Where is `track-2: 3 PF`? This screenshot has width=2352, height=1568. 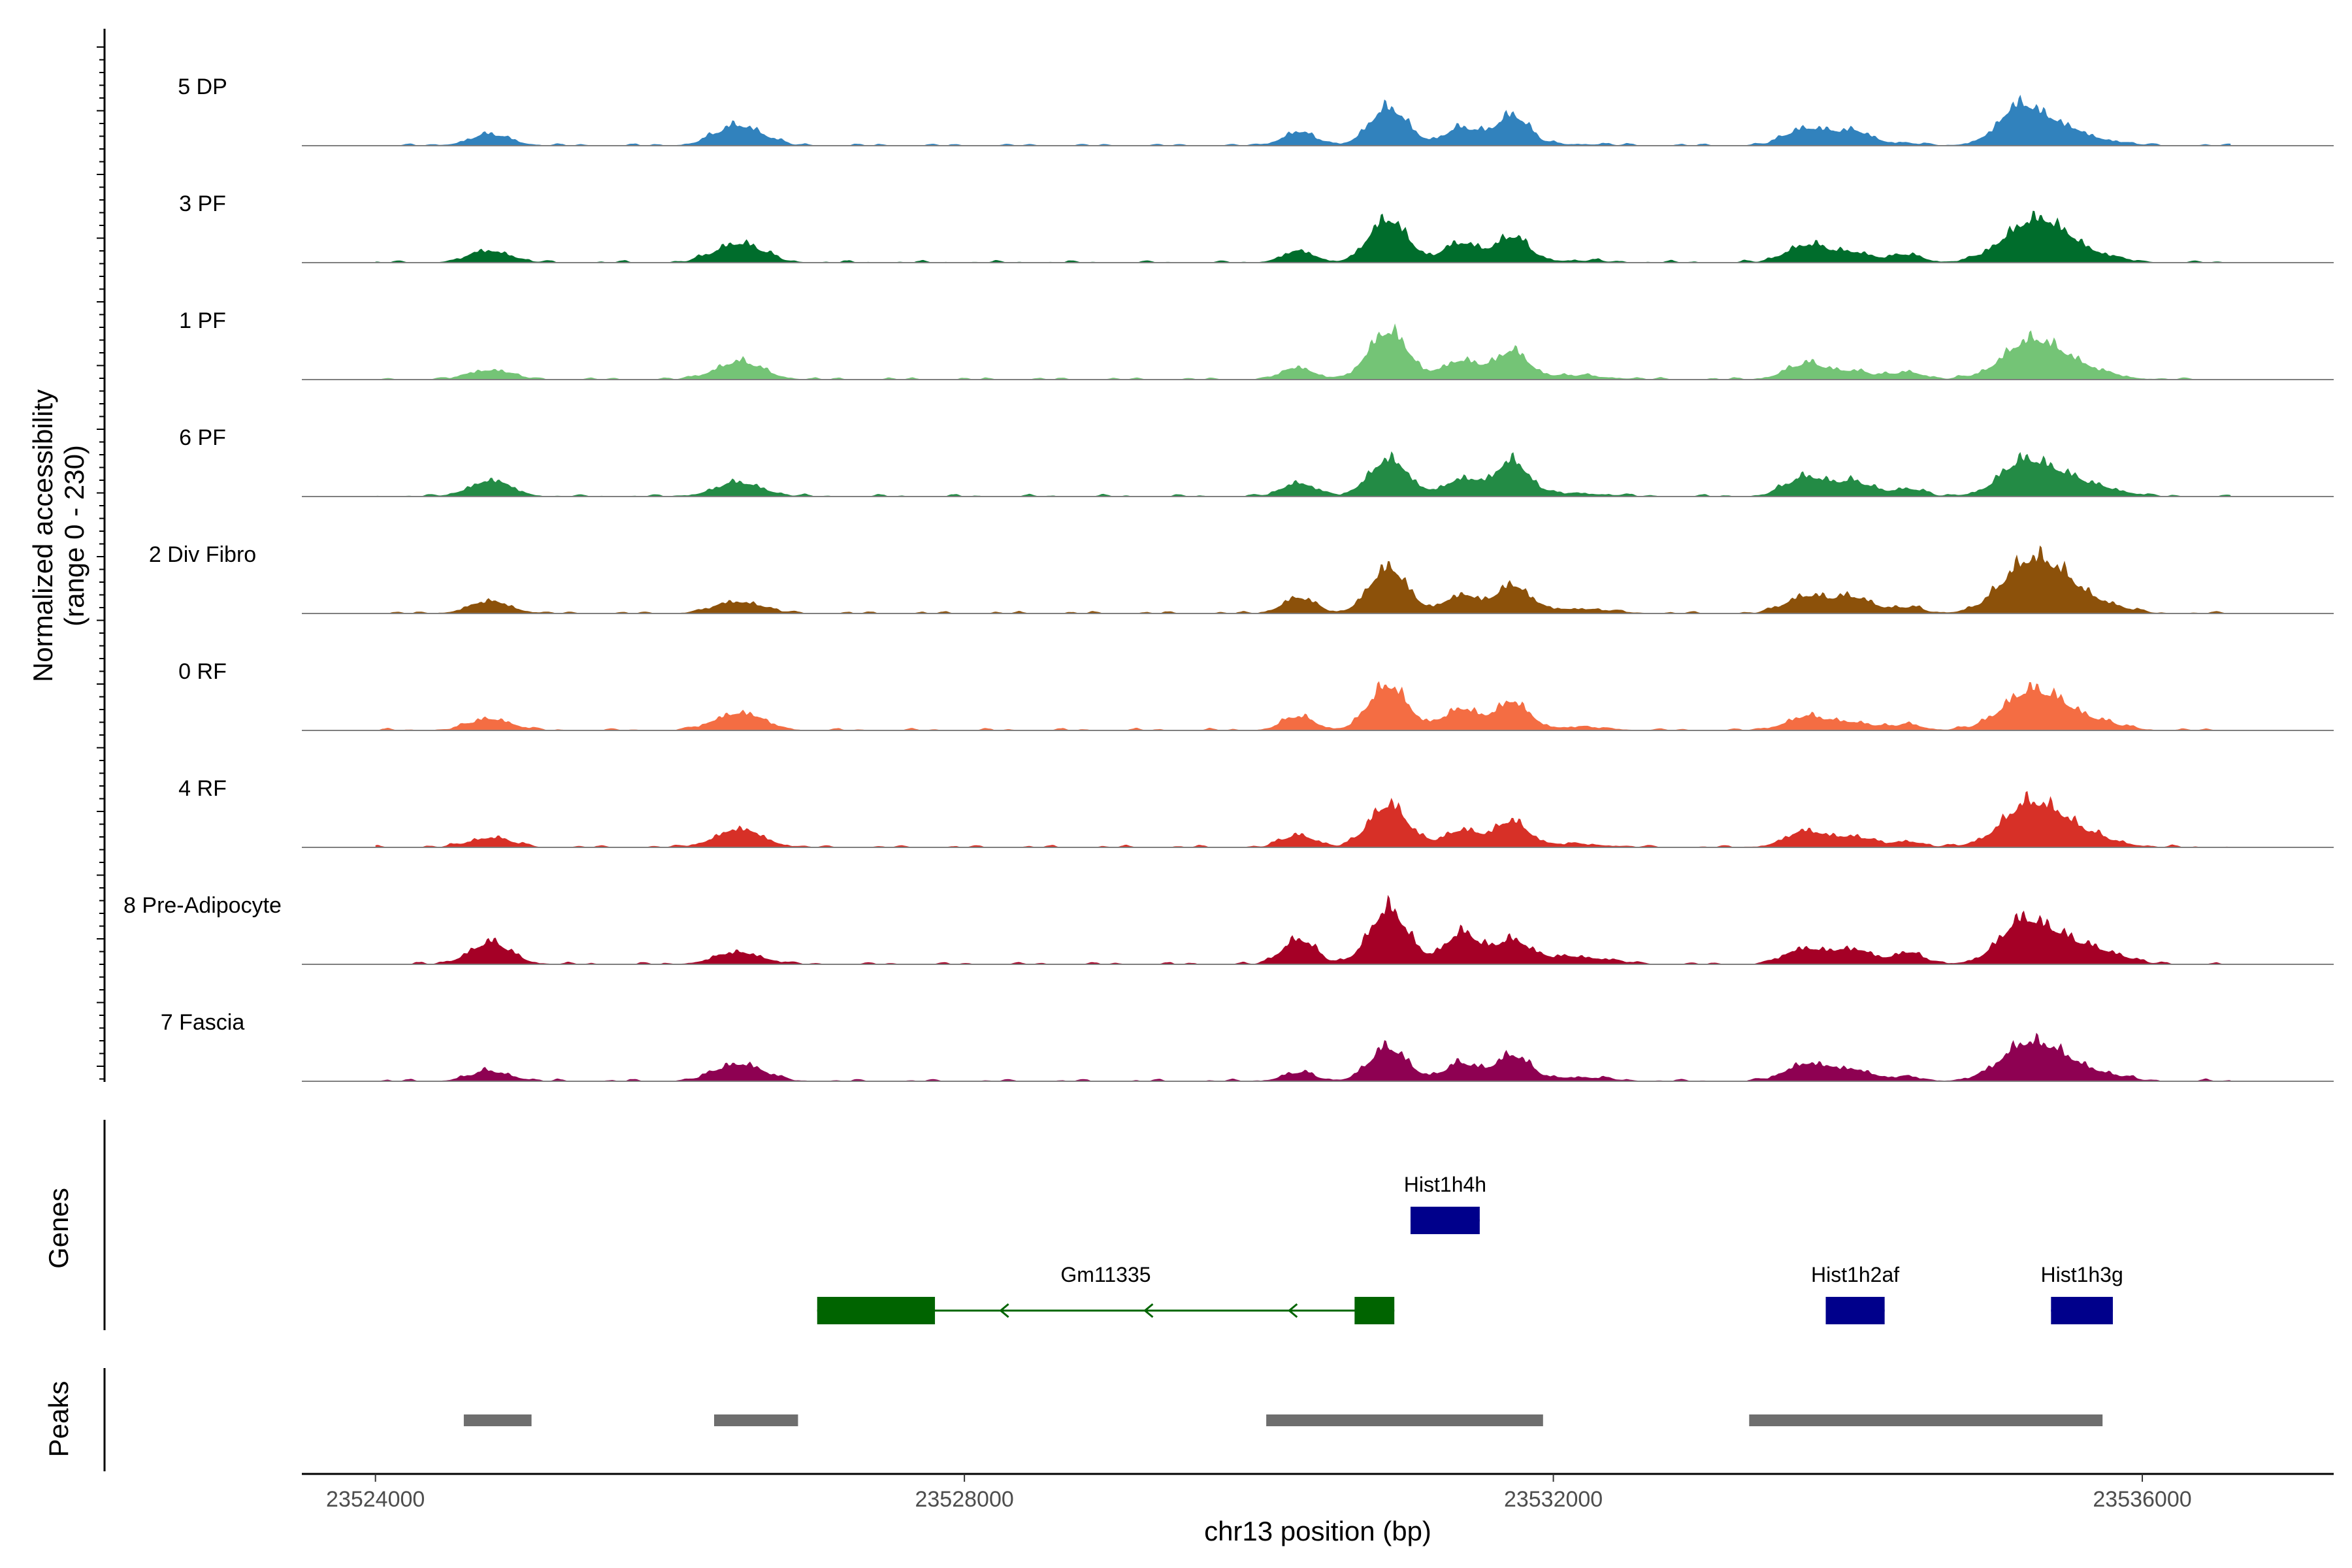
track-2: 3 PF is located at coordinates (1256, 227).